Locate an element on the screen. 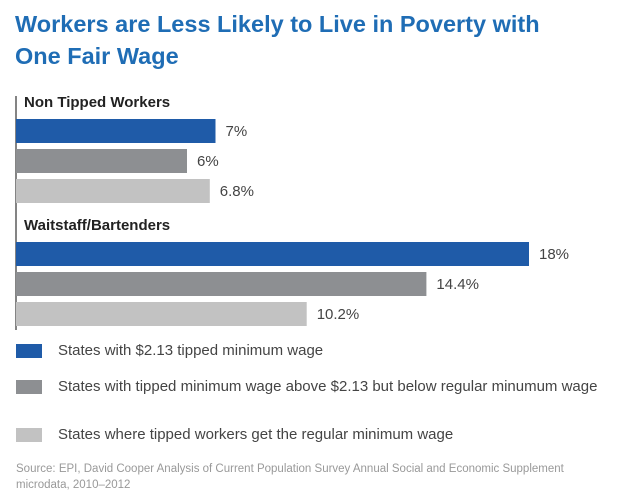 Image resolution: width=625 pixels, height=498 pixels. value-label: 10.2% is located at coordinates (338, 314).